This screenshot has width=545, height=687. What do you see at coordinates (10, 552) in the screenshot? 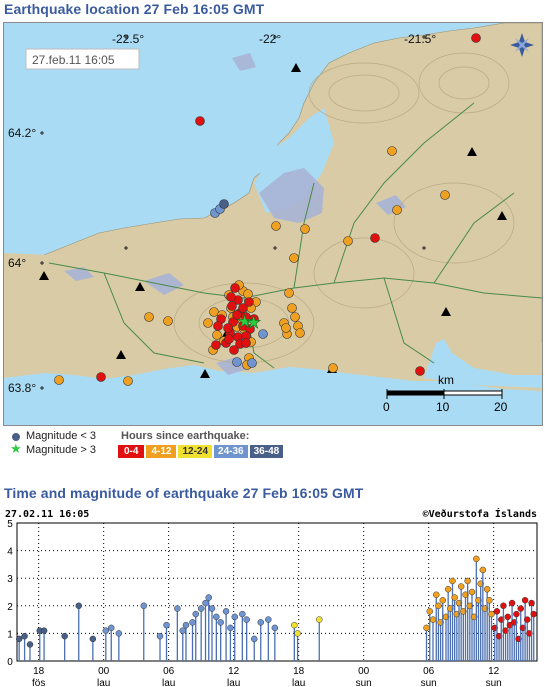
I see `y-tick-label: 4` at bounding box center [10, 552].